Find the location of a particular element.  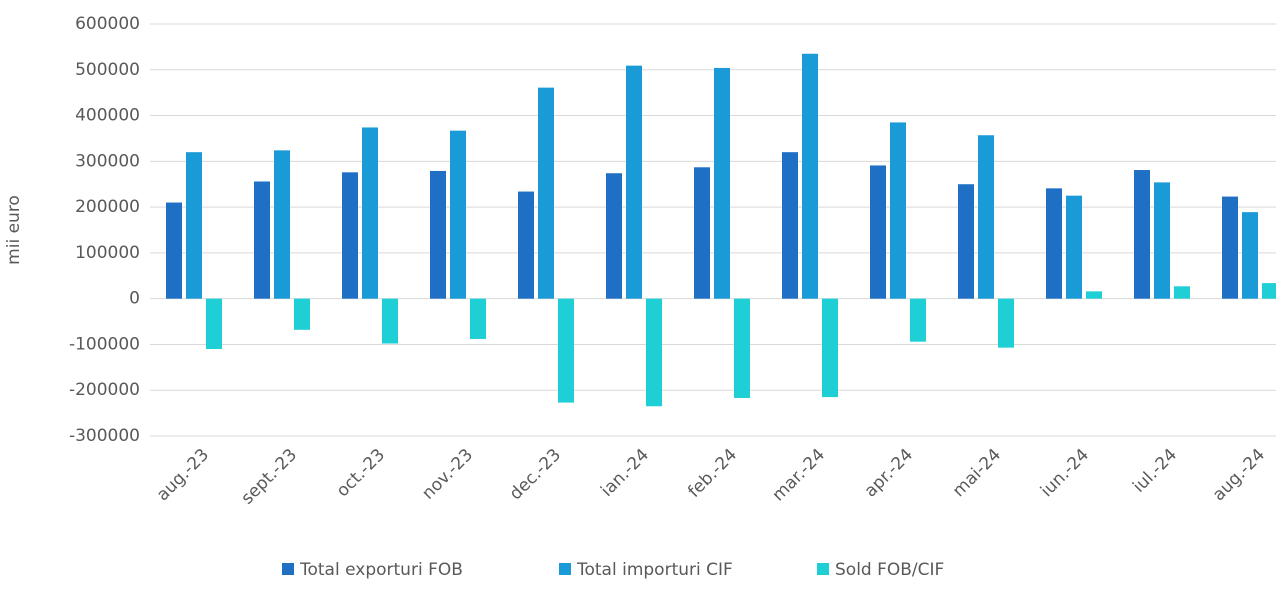

y-tick-label: -200000 is located at coordinates (104, 390).